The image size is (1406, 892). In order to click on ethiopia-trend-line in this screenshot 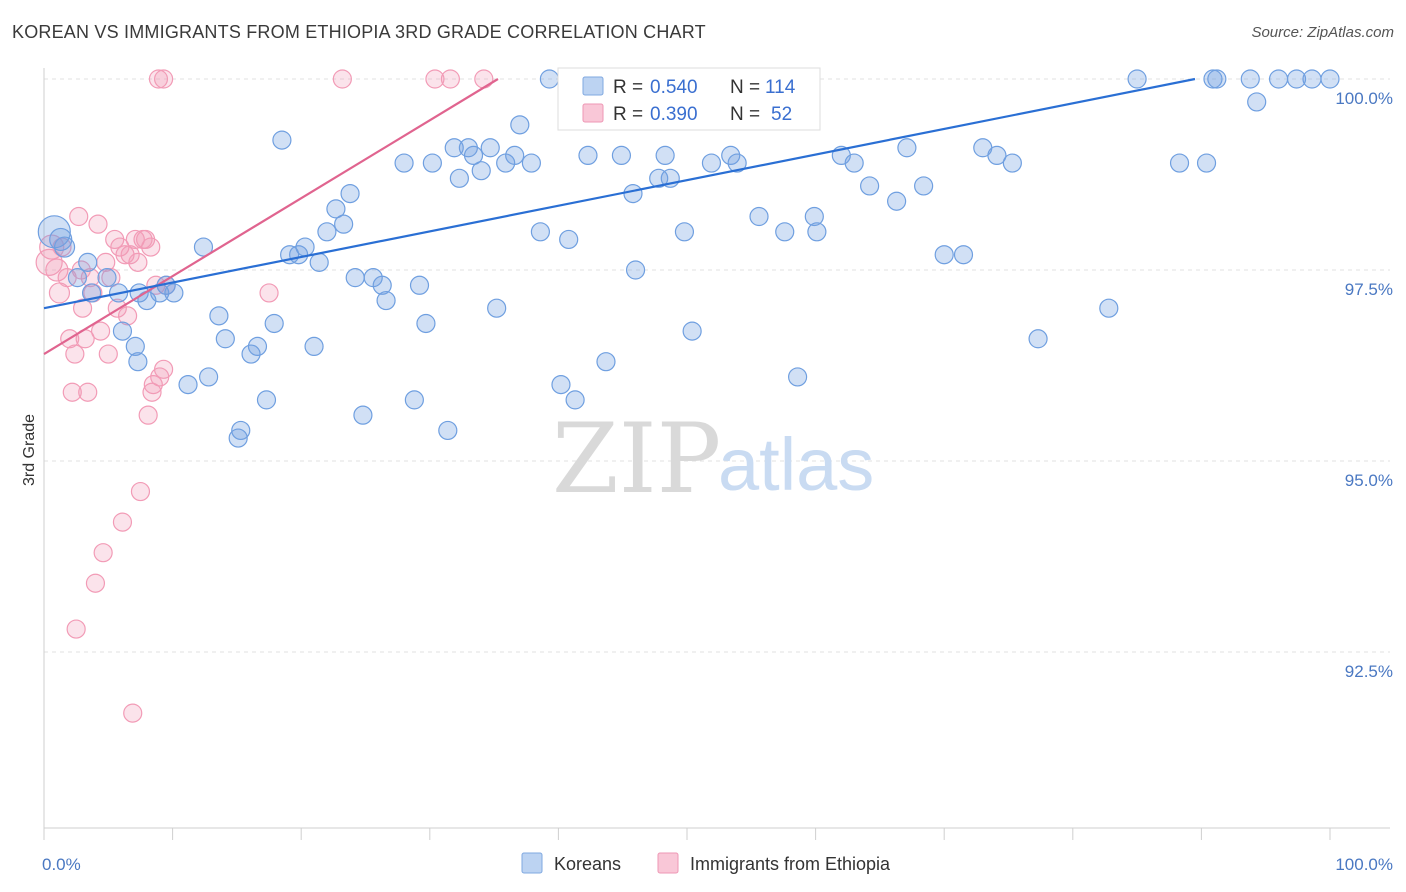, I will do `click(271, 216)`.